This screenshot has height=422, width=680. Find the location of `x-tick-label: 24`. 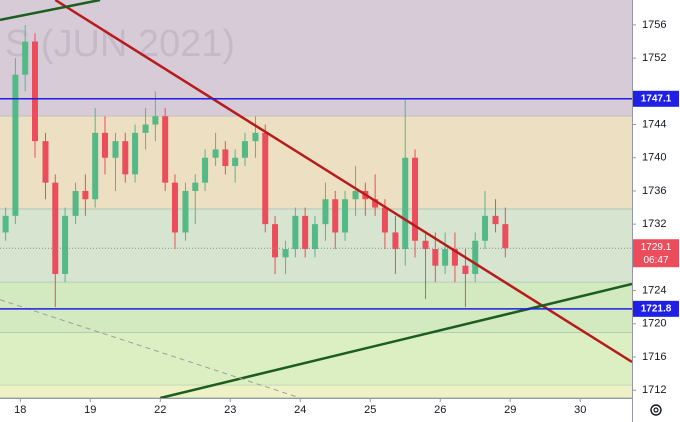

x-tick-label: 24 is located at coordinates (300, 410).